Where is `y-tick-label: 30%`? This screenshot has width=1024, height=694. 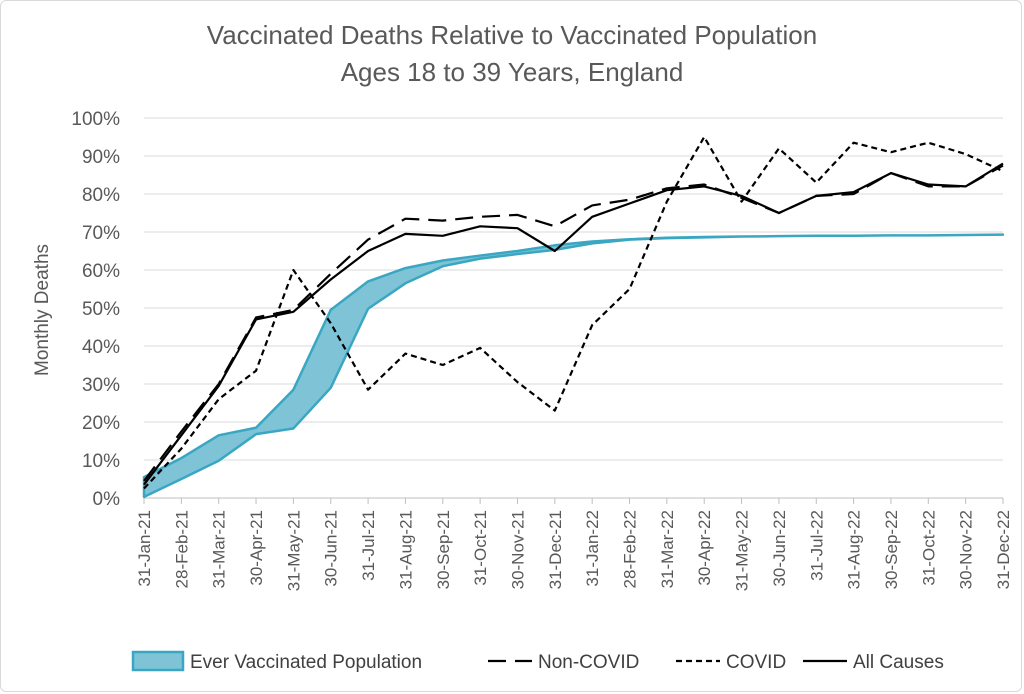
y-tick-label: 30% is located at coordinates (101, 385).